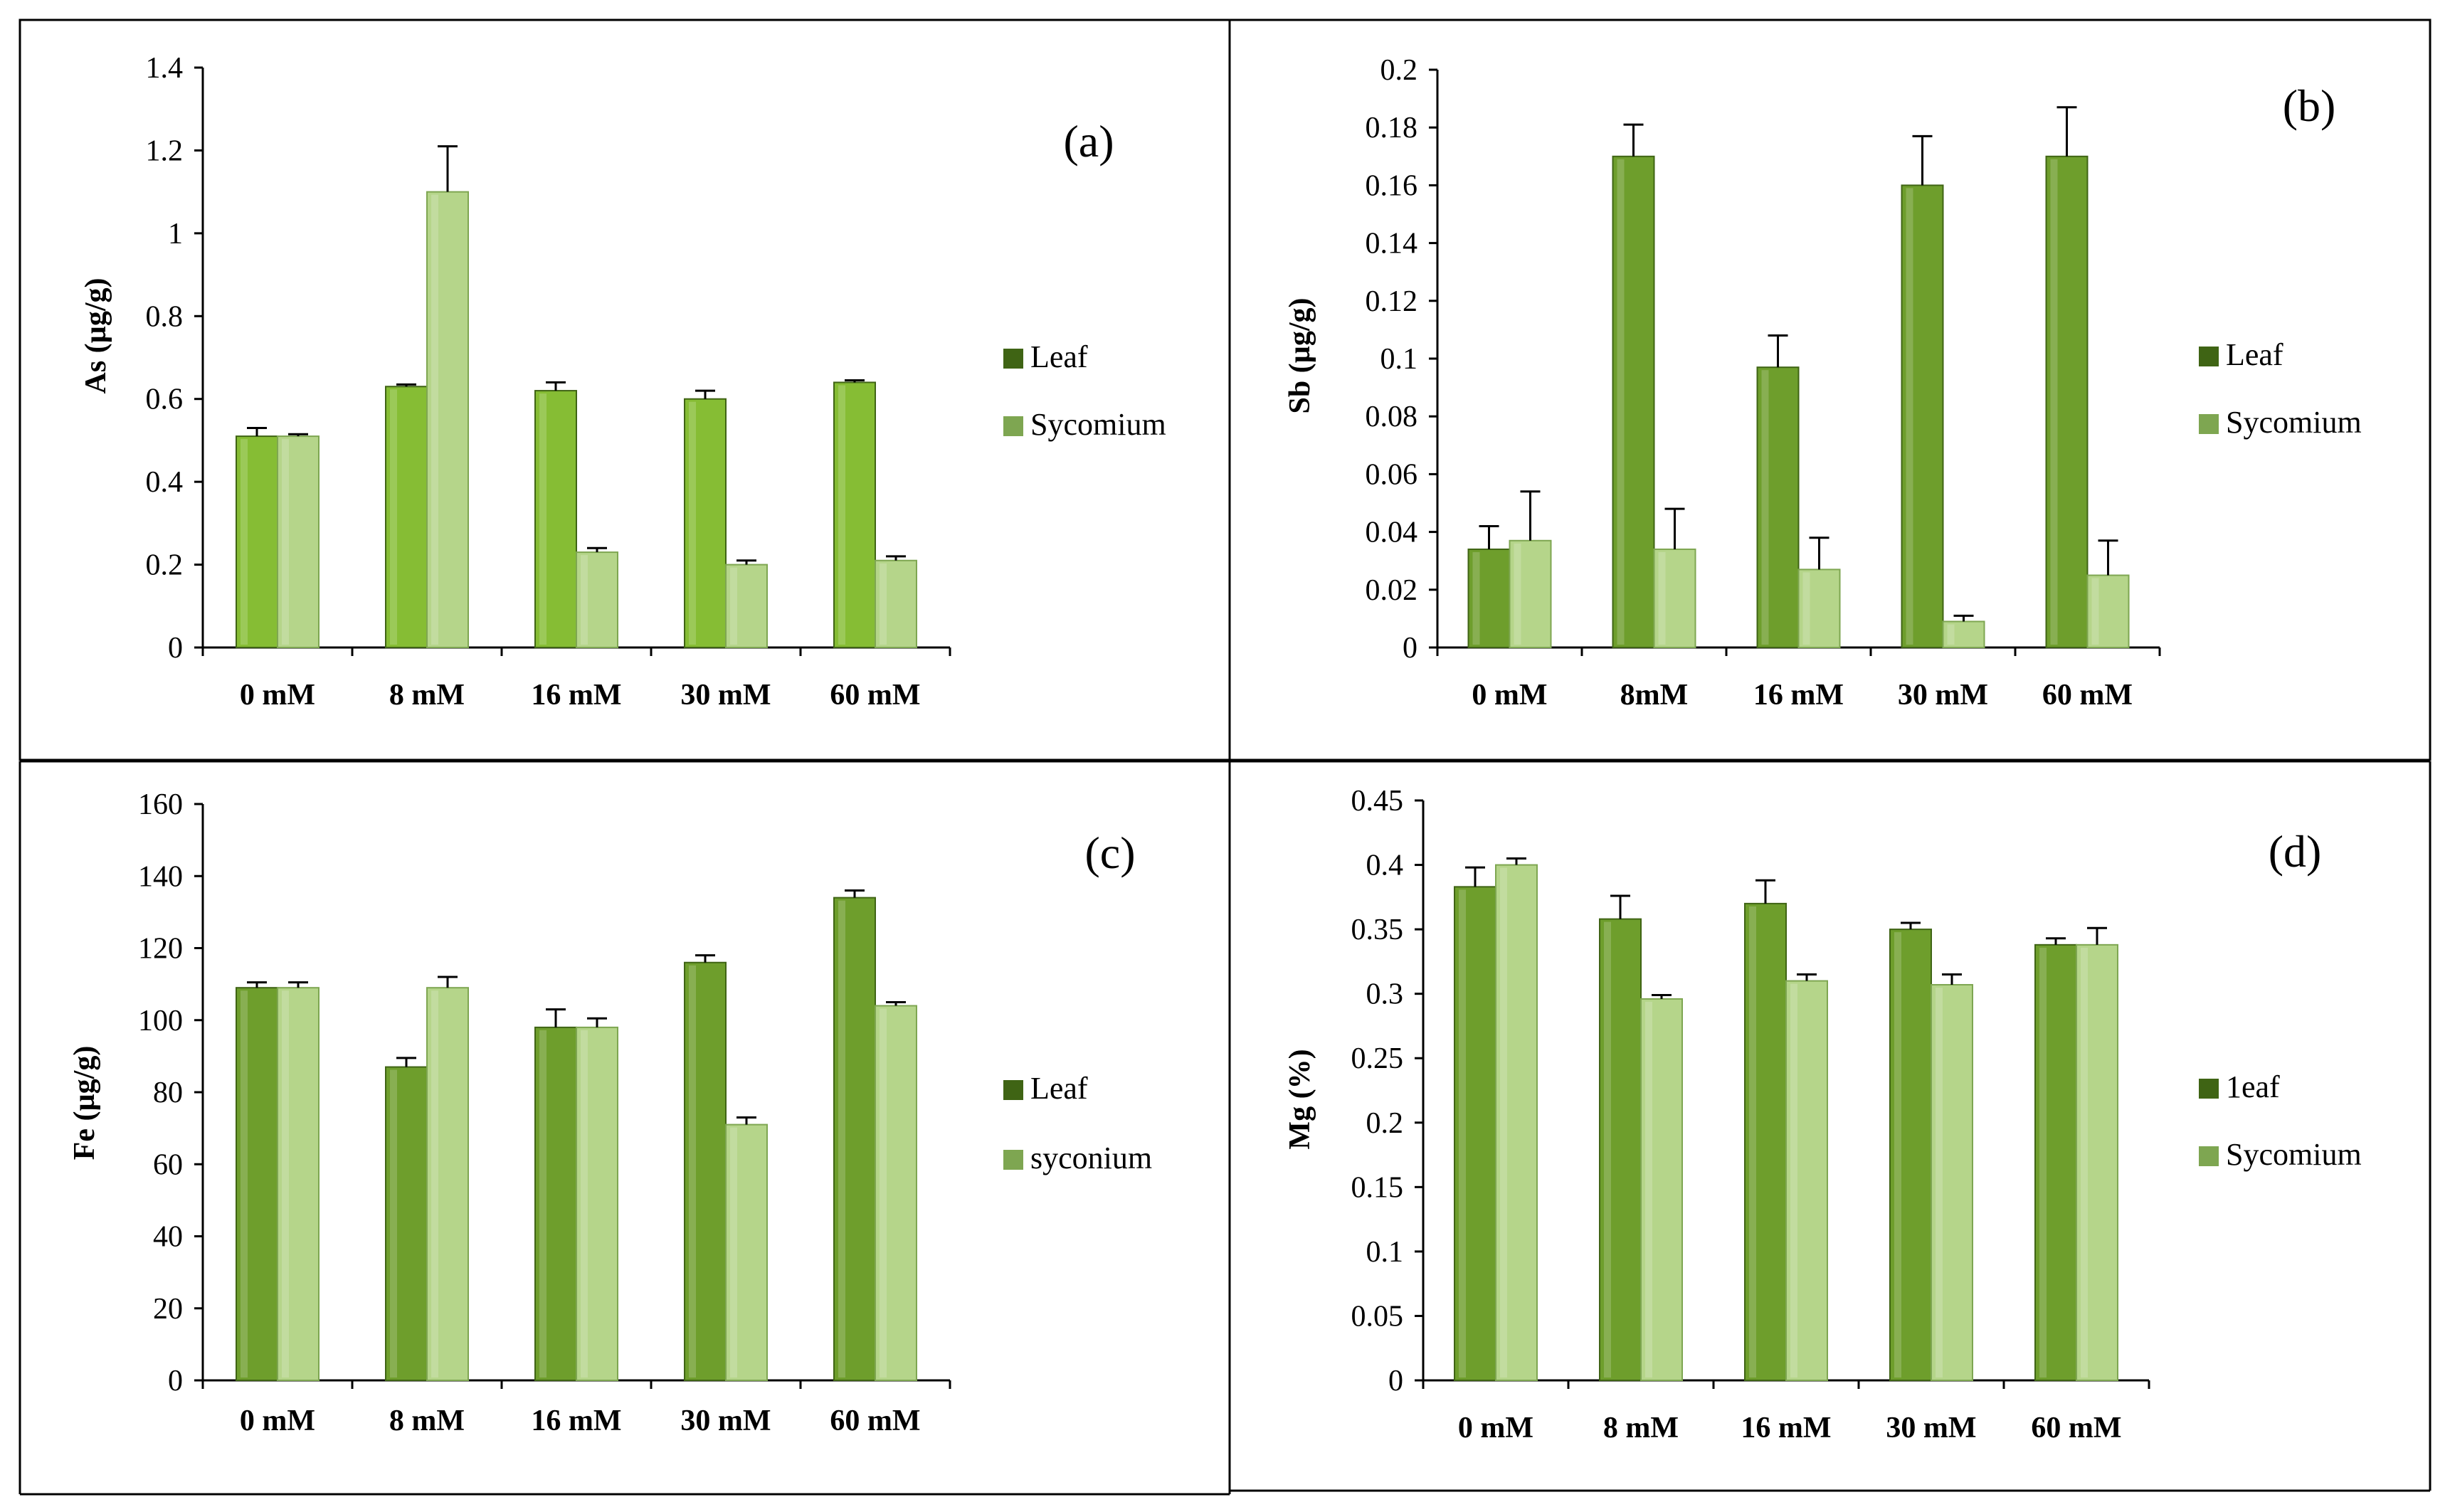 Image resolution: width=2450 pixels, height=1512 pixels. Describe the element at coordinates (1098, 424) in the screenshot. I see `legend-label-syconium-a: Sycomium` at that location.